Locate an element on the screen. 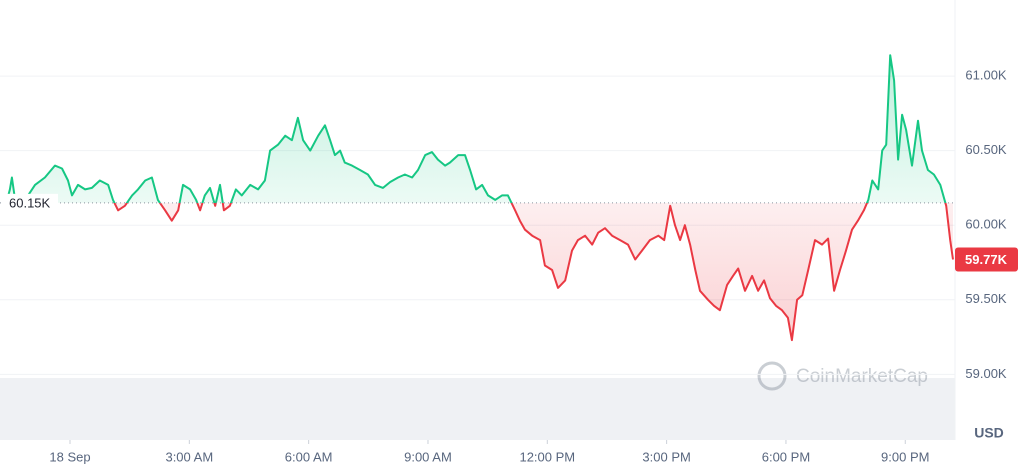 This screenshot has height=469, width=1024. y-tick-label: 60.50K is located at coordinates (986, 149).